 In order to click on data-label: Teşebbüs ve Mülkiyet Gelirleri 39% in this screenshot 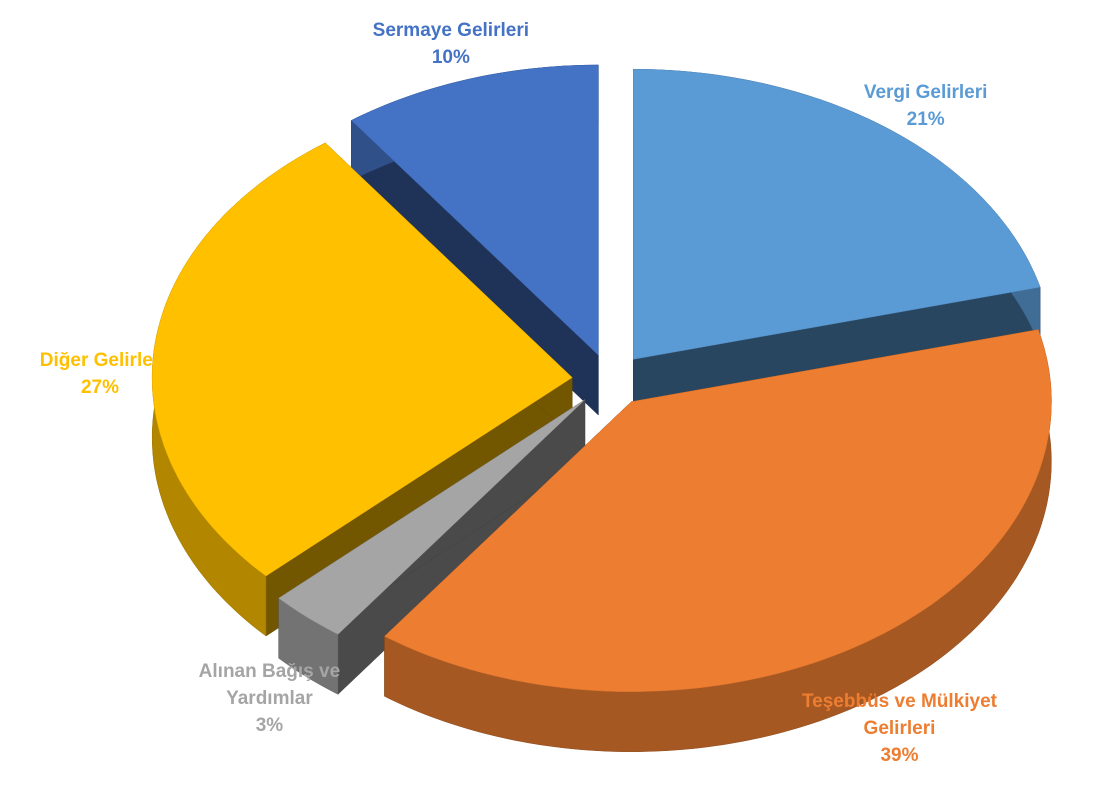, I will do `click(899, 728)`.